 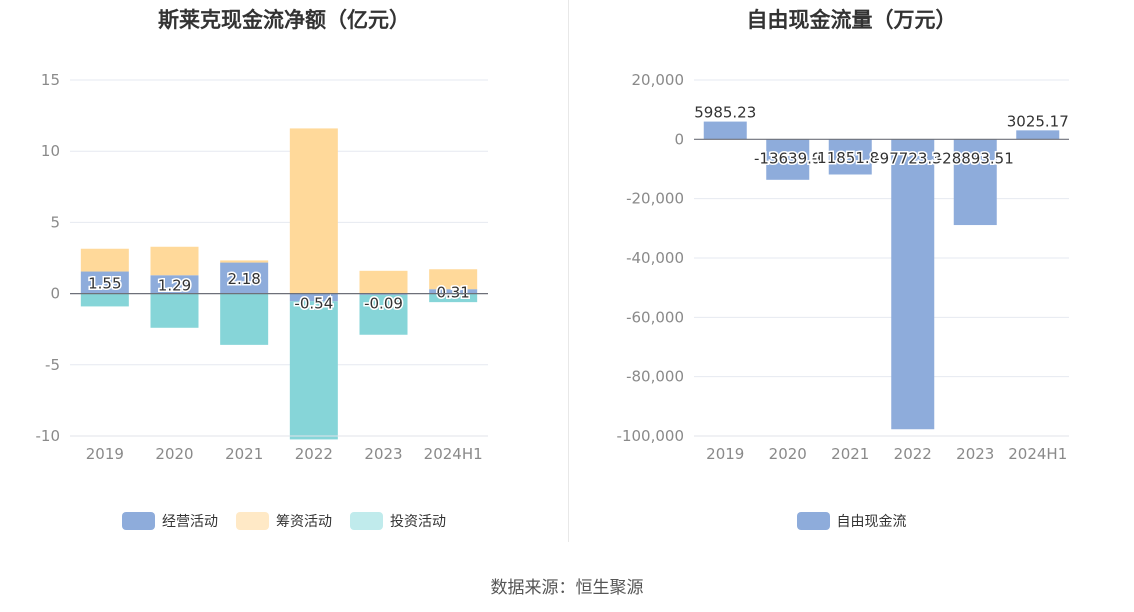 I want to click on source-note: 数据来源：恒生聚源, so click(x=567, y=588).